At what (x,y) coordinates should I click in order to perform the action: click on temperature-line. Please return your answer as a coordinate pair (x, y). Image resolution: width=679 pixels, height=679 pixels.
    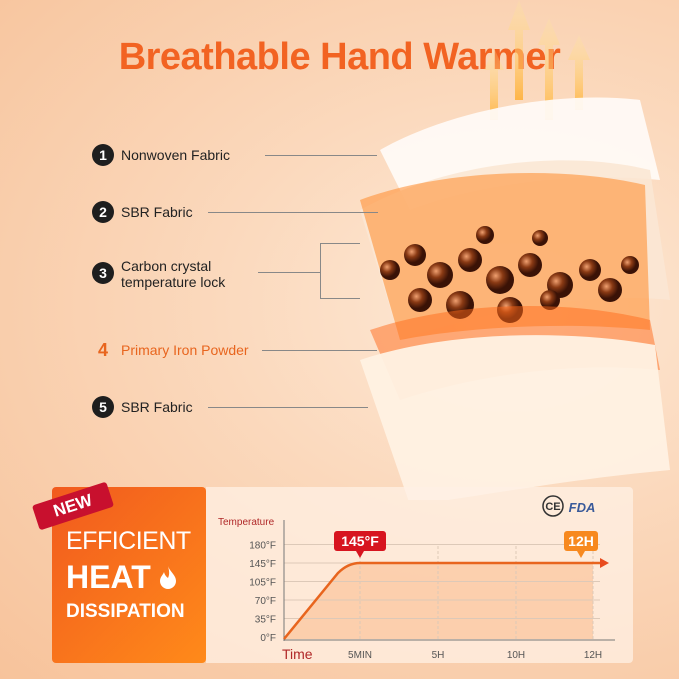
    Looking at the image, I should click on (441, 600).